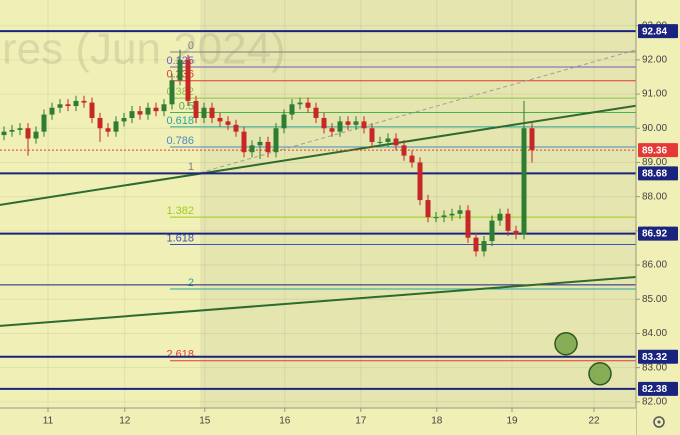 Image resolution: width=680 pixels, height=435 pixels. What do you see at coordinates (180, 238) in the screenshot?
I see `fib-label: 1.618` at bounding box center [180, 238].